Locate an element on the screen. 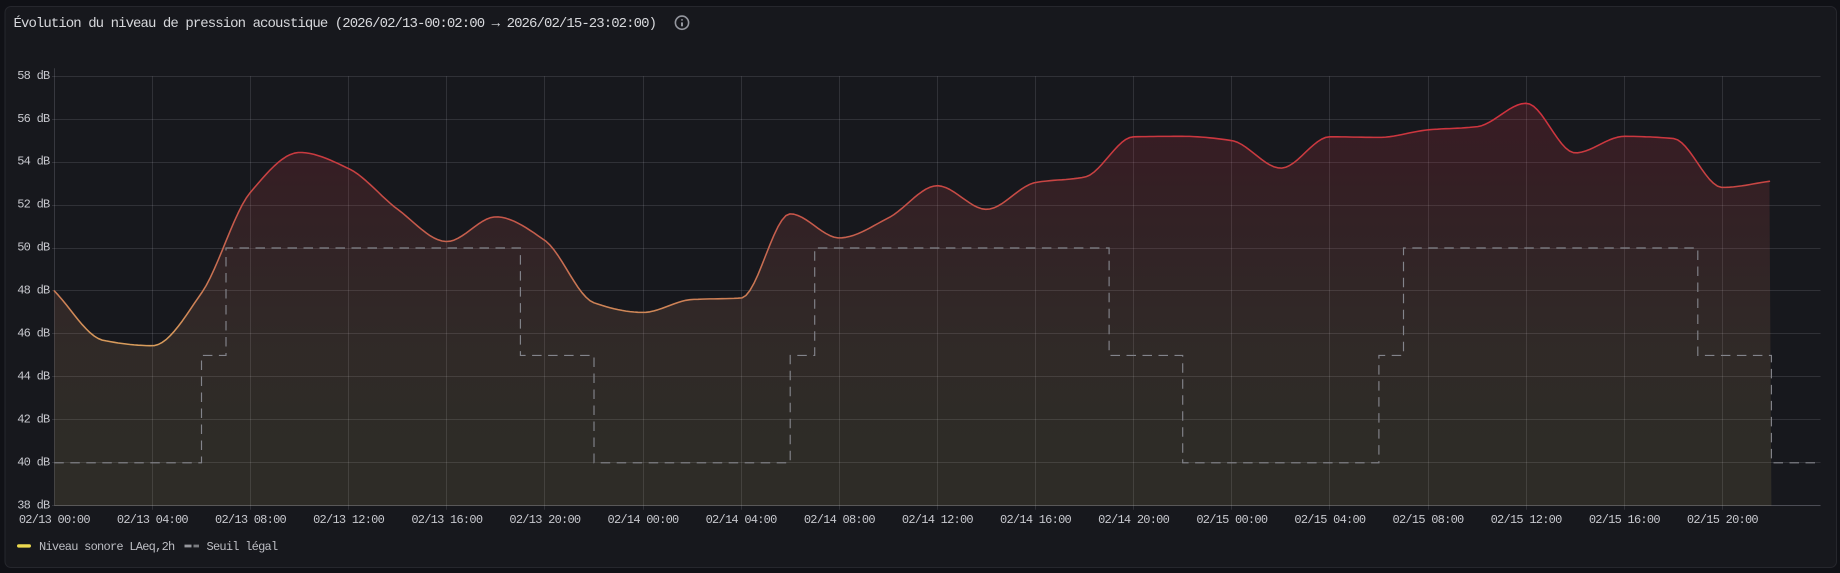  svg-text: 46 dB is located at coordinates (33, 334).